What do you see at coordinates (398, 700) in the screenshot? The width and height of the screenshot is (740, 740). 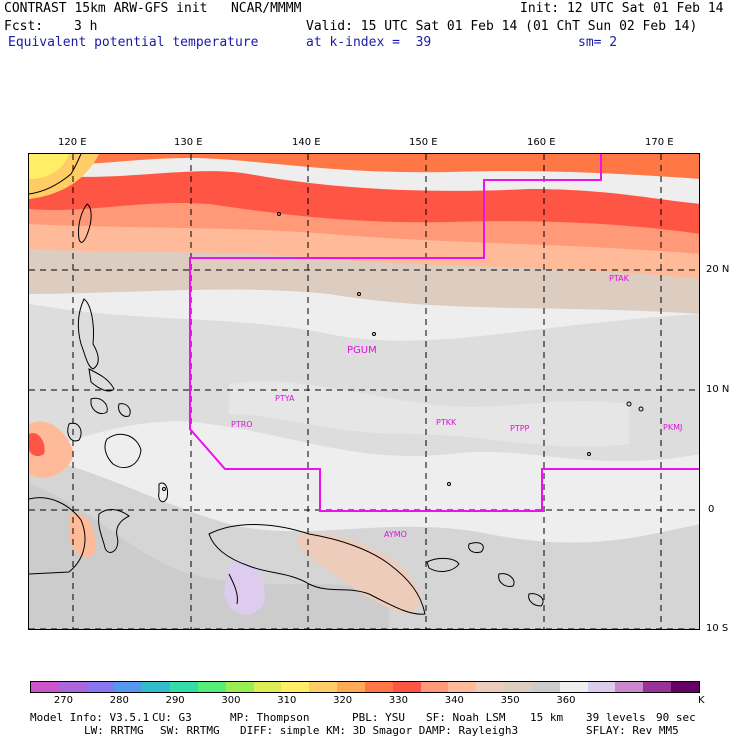 I see `colorbar-tick-label: 330` at bounding box center [398, 700].